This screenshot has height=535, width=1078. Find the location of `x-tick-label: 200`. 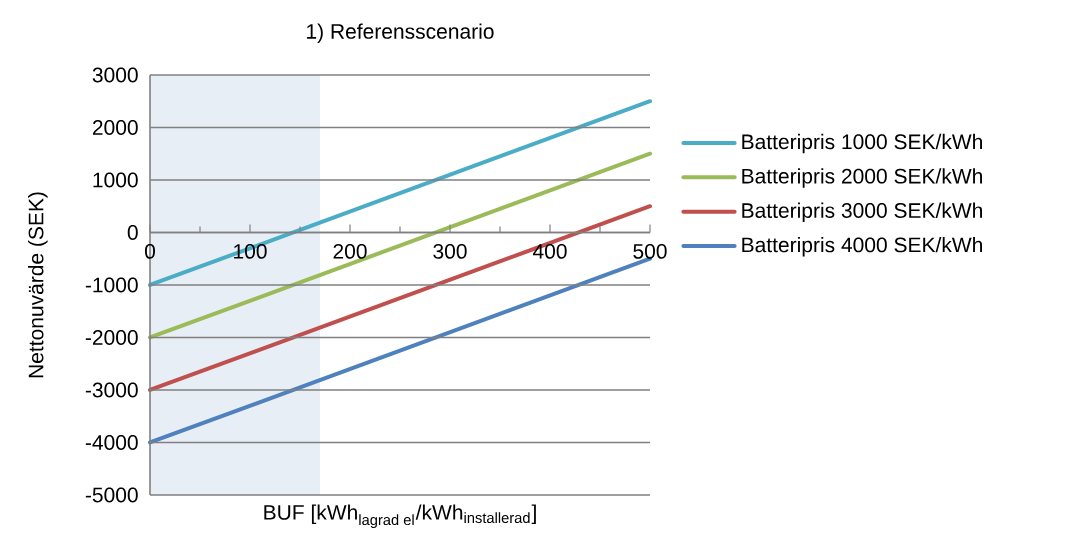

x-tick-label: 200 is located at coordinates (350, 251).